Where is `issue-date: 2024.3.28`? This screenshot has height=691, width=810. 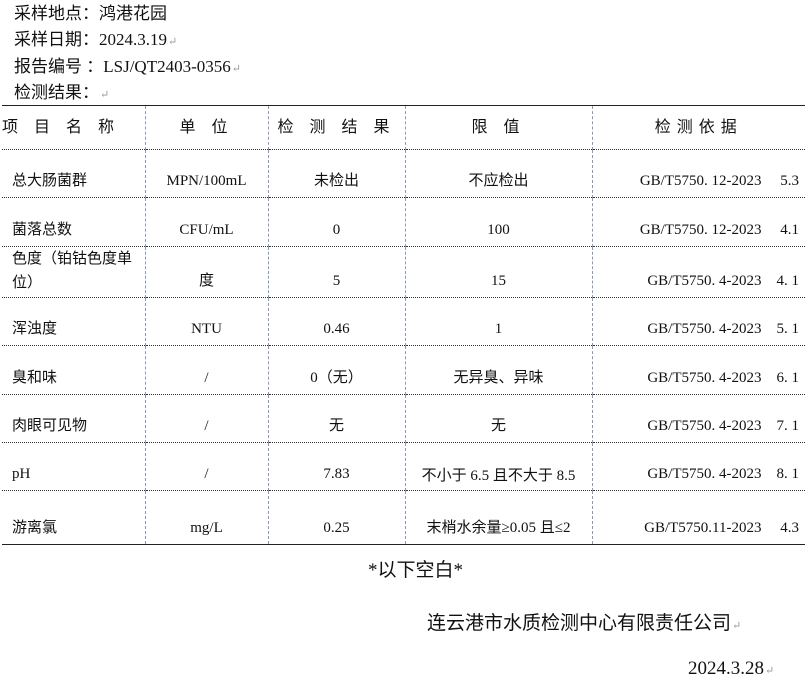
issue-date: 2024.3.28 is located at coordinates (731, 669).